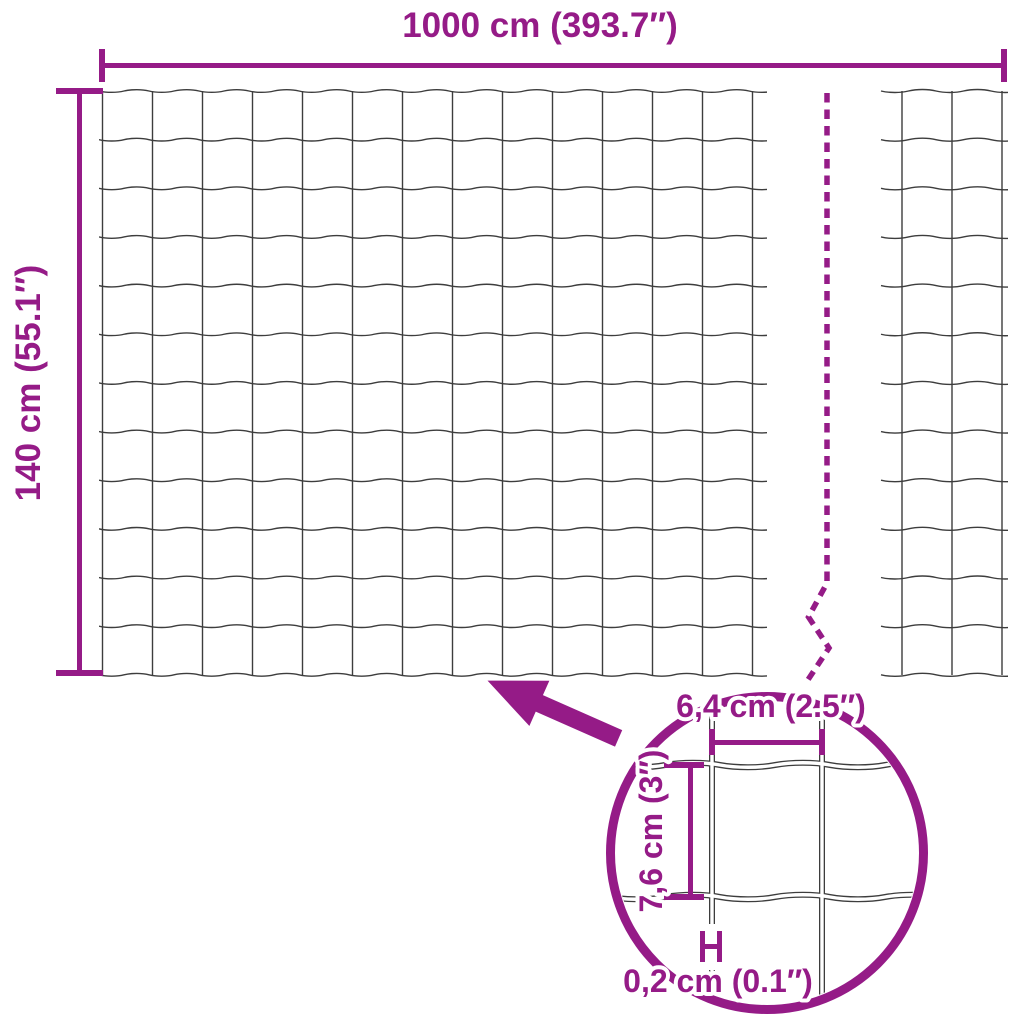 The height and width of the screenshot is (1024, 1024). Describe the element at coordinates (719, 946) in the screenshot. I see `wire-thickness-cap-right` at that location.